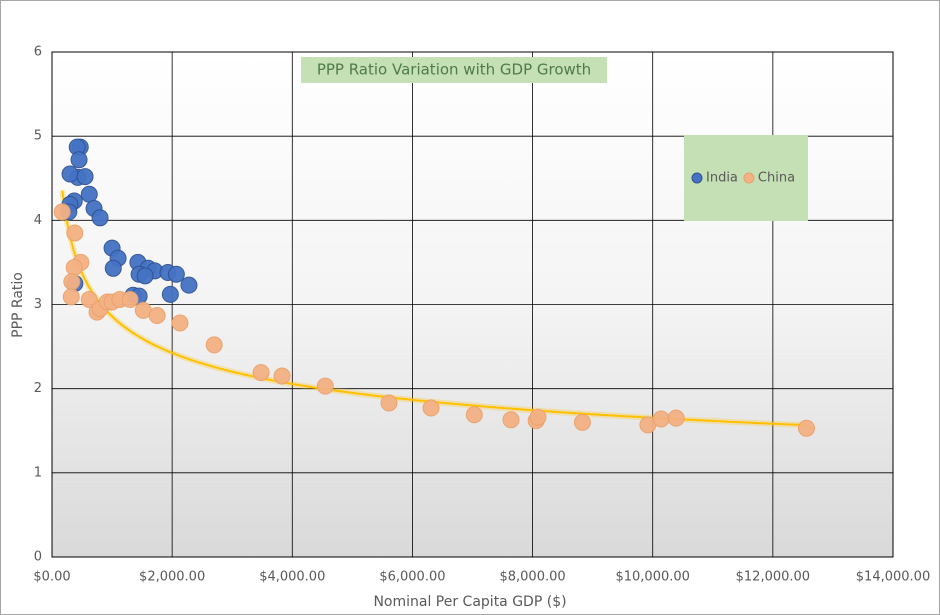 The image size is (940, 615). I want to click on chart-title: PPP Ratio Variation with GDP Growth, so click(454, 70).